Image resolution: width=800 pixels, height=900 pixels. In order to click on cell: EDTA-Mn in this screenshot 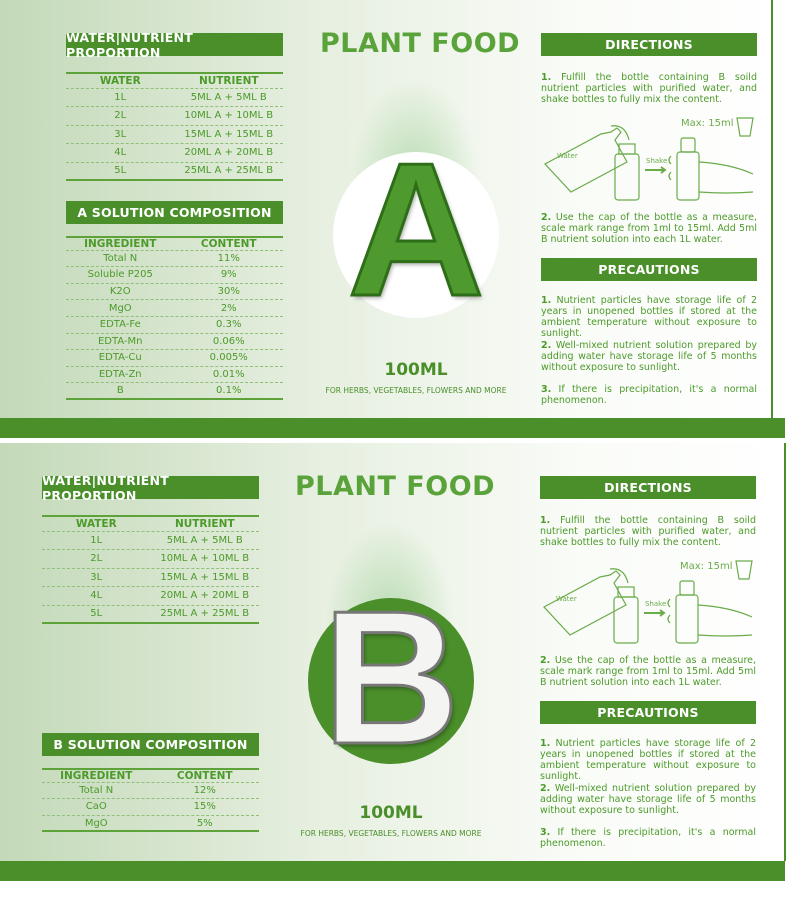, I will do `click(120, 341)`.